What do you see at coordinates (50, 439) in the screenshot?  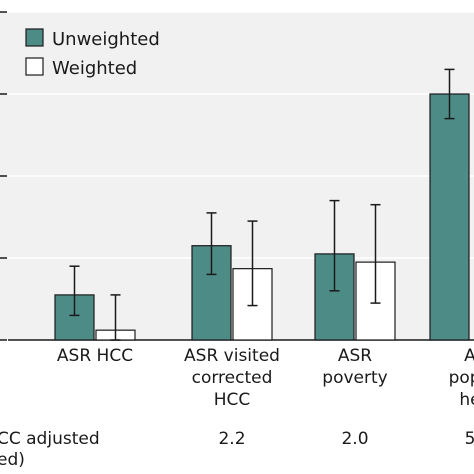 I see `footer-row-label: CC adjusted` at bounding box center [50, 439].